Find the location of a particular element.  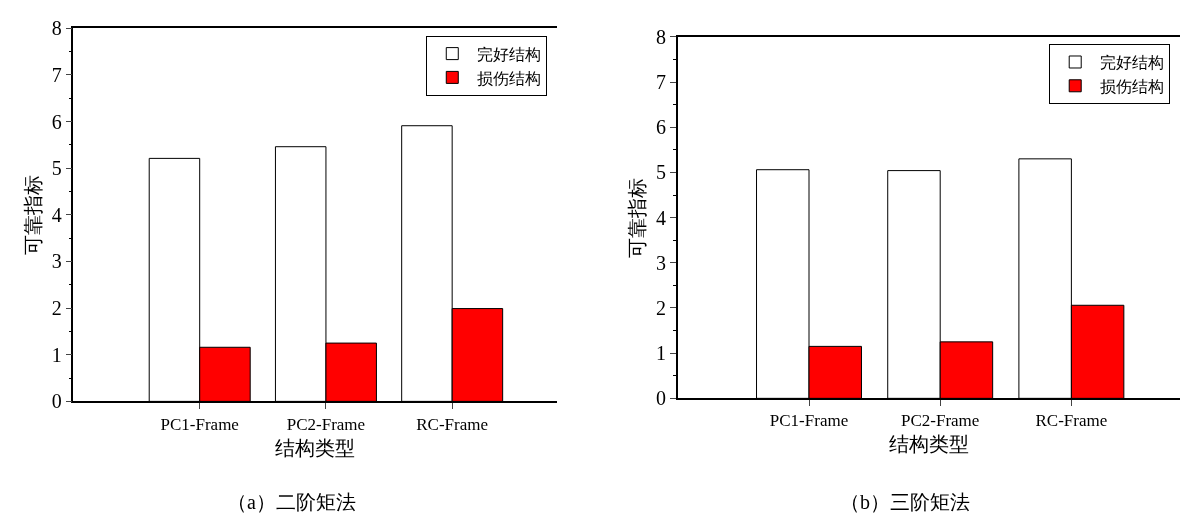

text: （a）二阶矩法 is located at coordinates (291, 502).